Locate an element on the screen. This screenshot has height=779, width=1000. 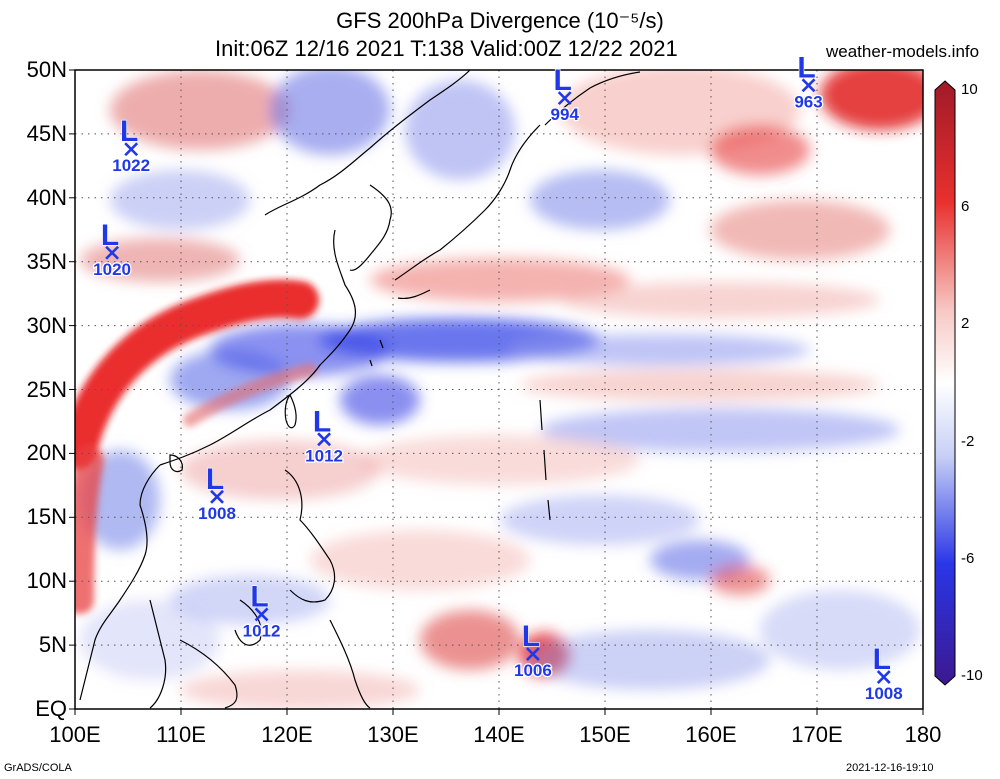
title-line-1: GFS 200hPa Divergence (10⁻⁵/s) is located at coordinates (500, 20).